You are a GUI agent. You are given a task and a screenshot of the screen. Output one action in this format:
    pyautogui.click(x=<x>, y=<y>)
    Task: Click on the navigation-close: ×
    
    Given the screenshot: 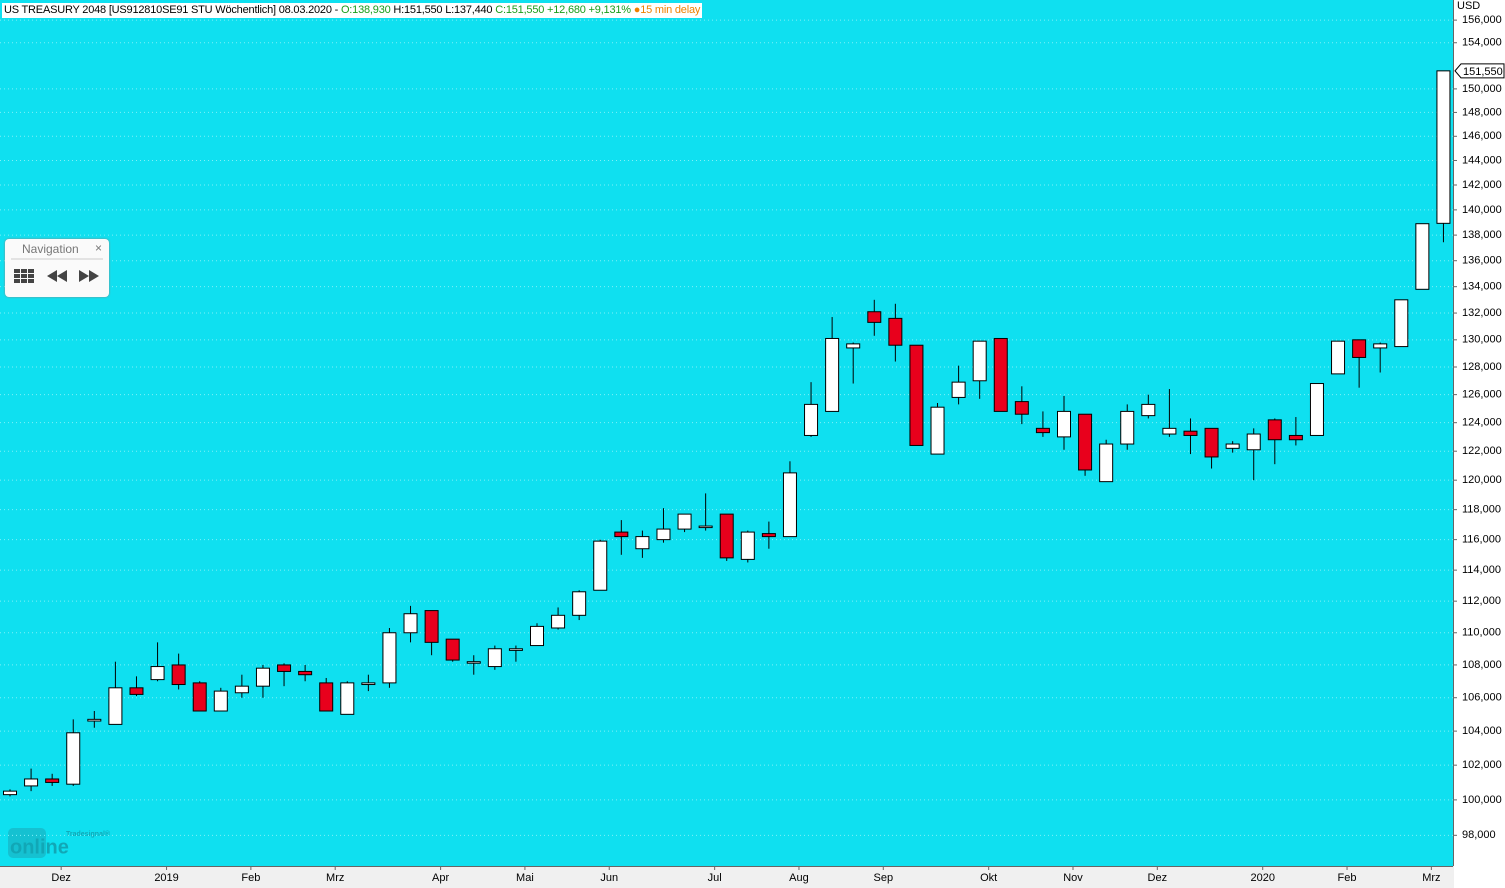 What is the action you would take?
    pyautogui.click(x=98, y=248)
    